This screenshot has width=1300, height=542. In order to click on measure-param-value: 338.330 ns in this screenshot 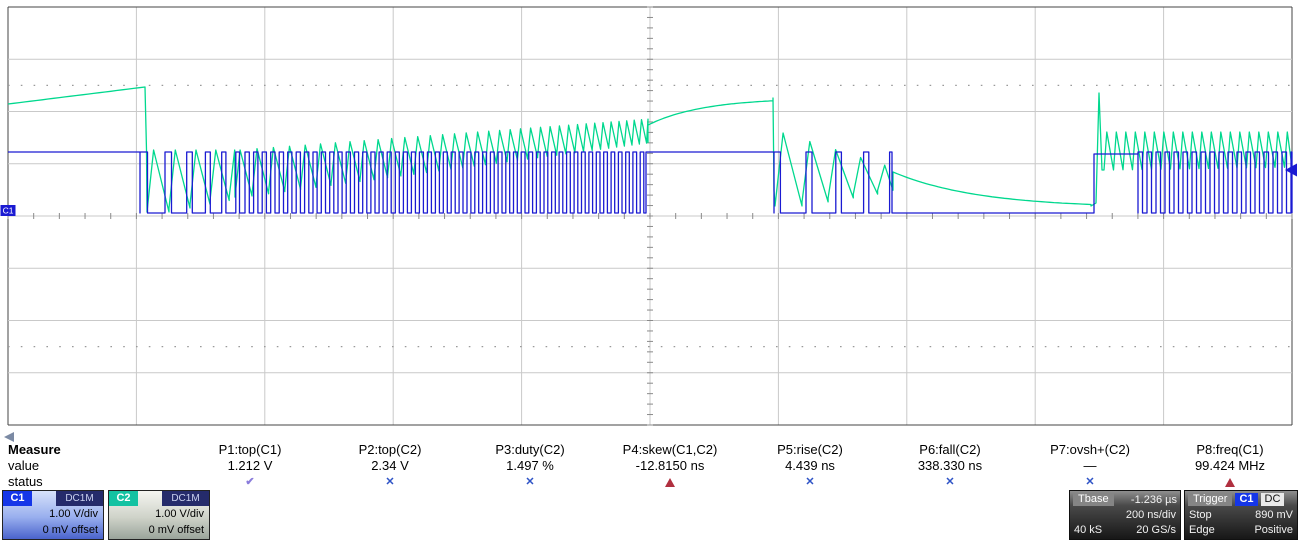, I will do `click(950, 465)`.